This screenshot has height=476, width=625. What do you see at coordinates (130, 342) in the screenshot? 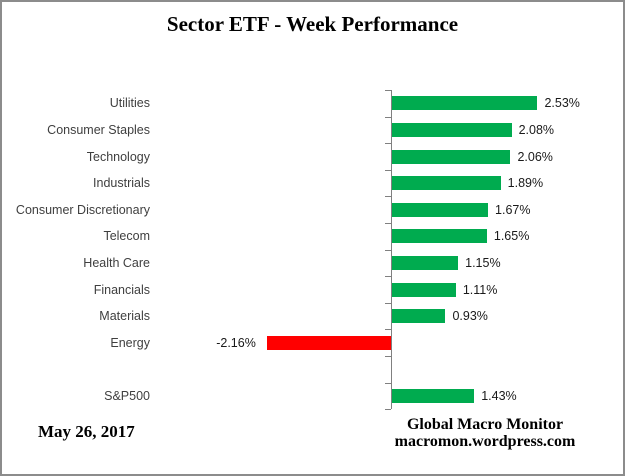
I see `category-label: Energy` at bounding box center [130, 342].